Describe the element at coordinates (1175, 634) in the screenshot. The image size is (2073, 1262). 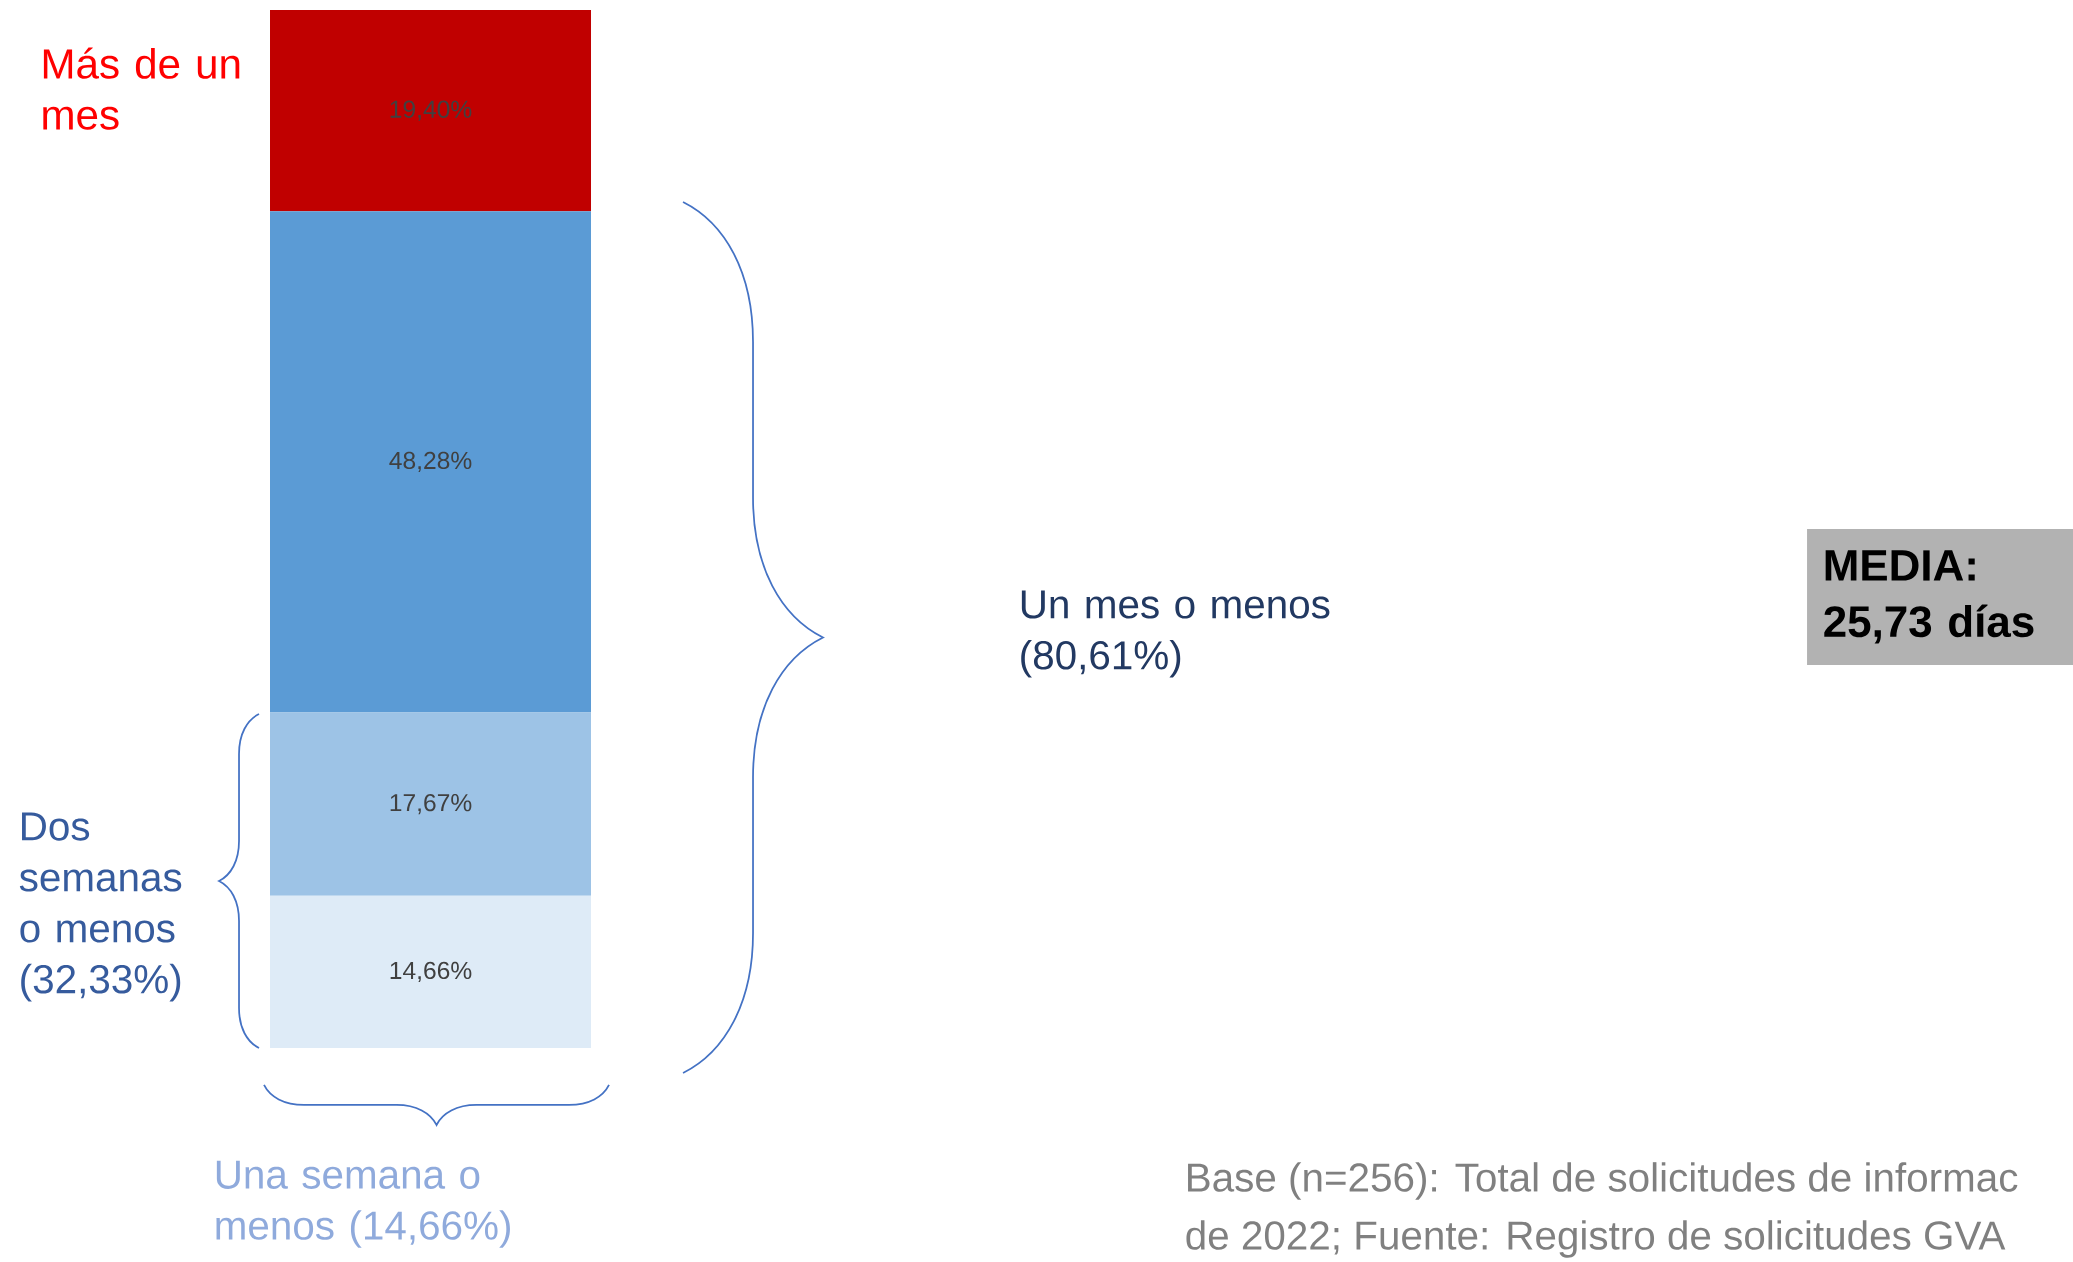
I see `text: Un mes o menos (80,61%)` at that location.